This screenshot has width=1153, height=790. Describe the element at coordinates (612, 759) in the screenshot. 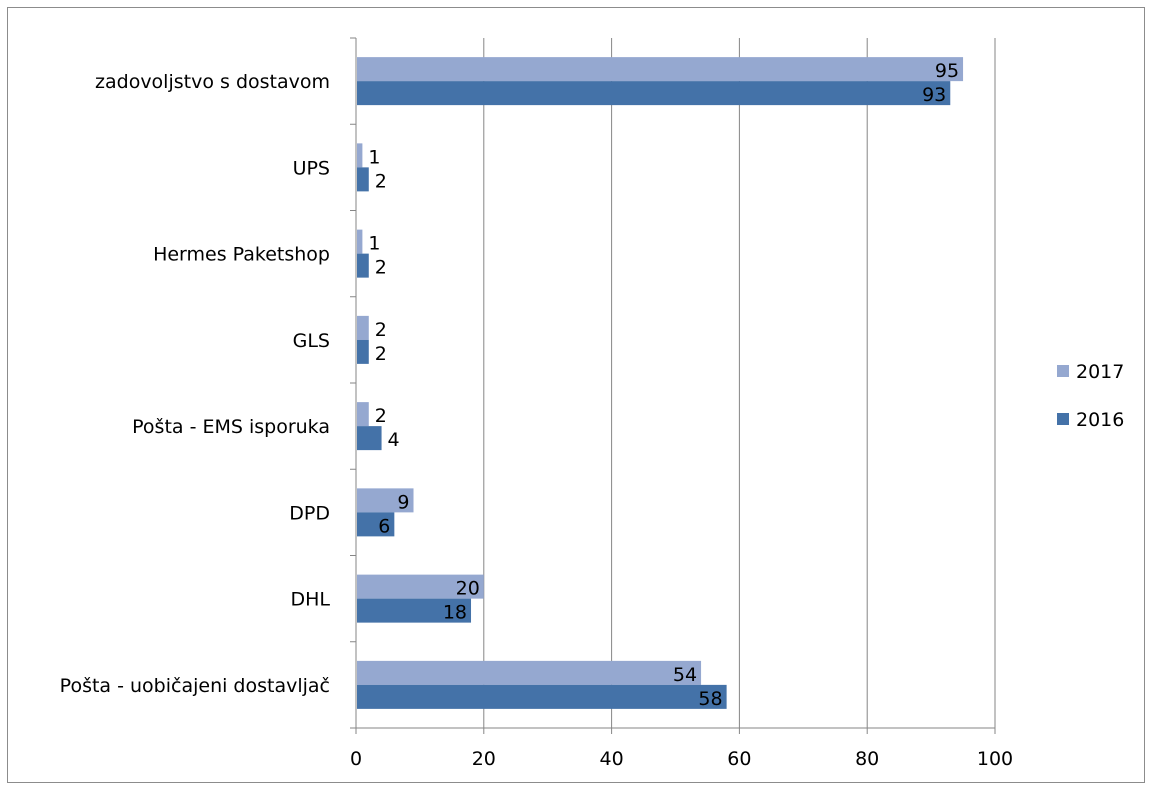

I see `x-tick-label: 40` at that location.